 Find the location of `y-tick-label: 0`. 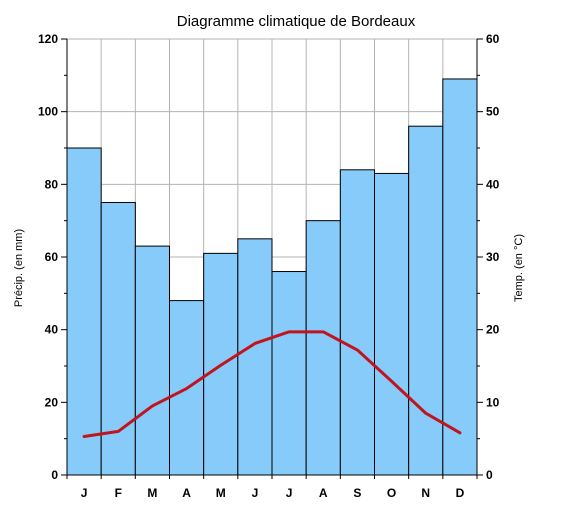

y-tick-label: 0 is located at coordinates (54, 475).